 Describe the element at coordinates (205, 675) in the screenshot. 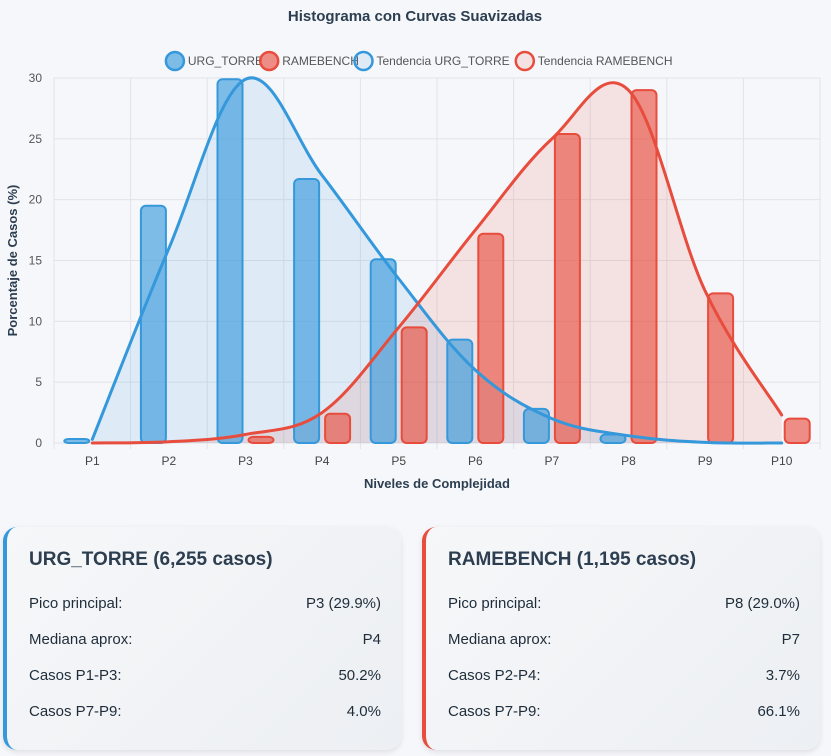

I see `stat-row: Casos P1-P3: 50.2%` at that location.